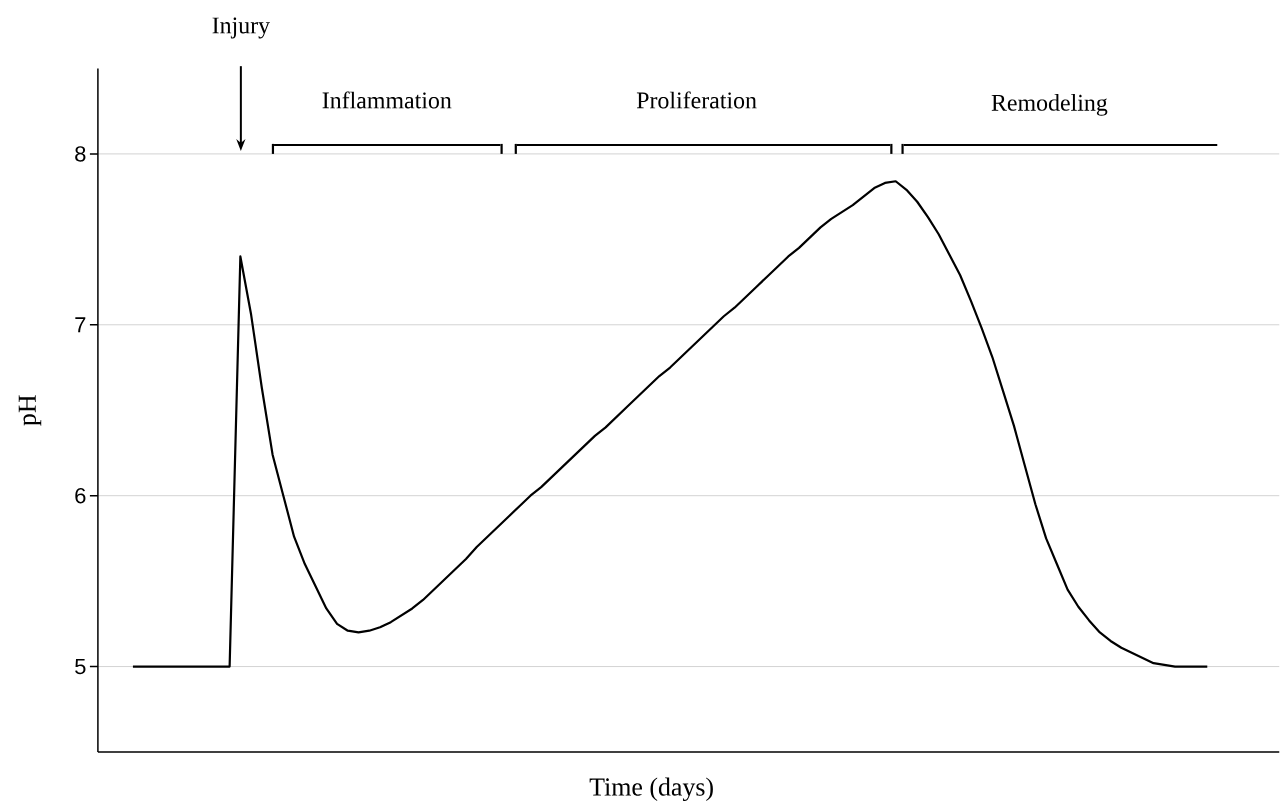  I want to click on annotation: Inflammation, so click(387, 100).